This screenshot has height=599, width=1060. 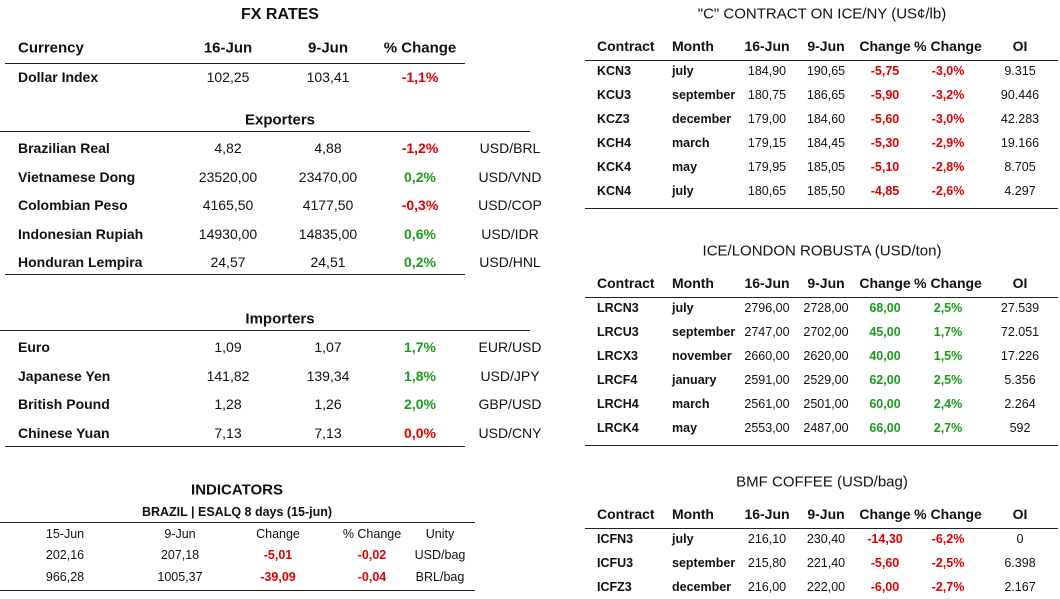 What do you see at coordinates (948, 380) in the screenshot?
I see `cell: 2,5%` at bounding box center [948, 380].